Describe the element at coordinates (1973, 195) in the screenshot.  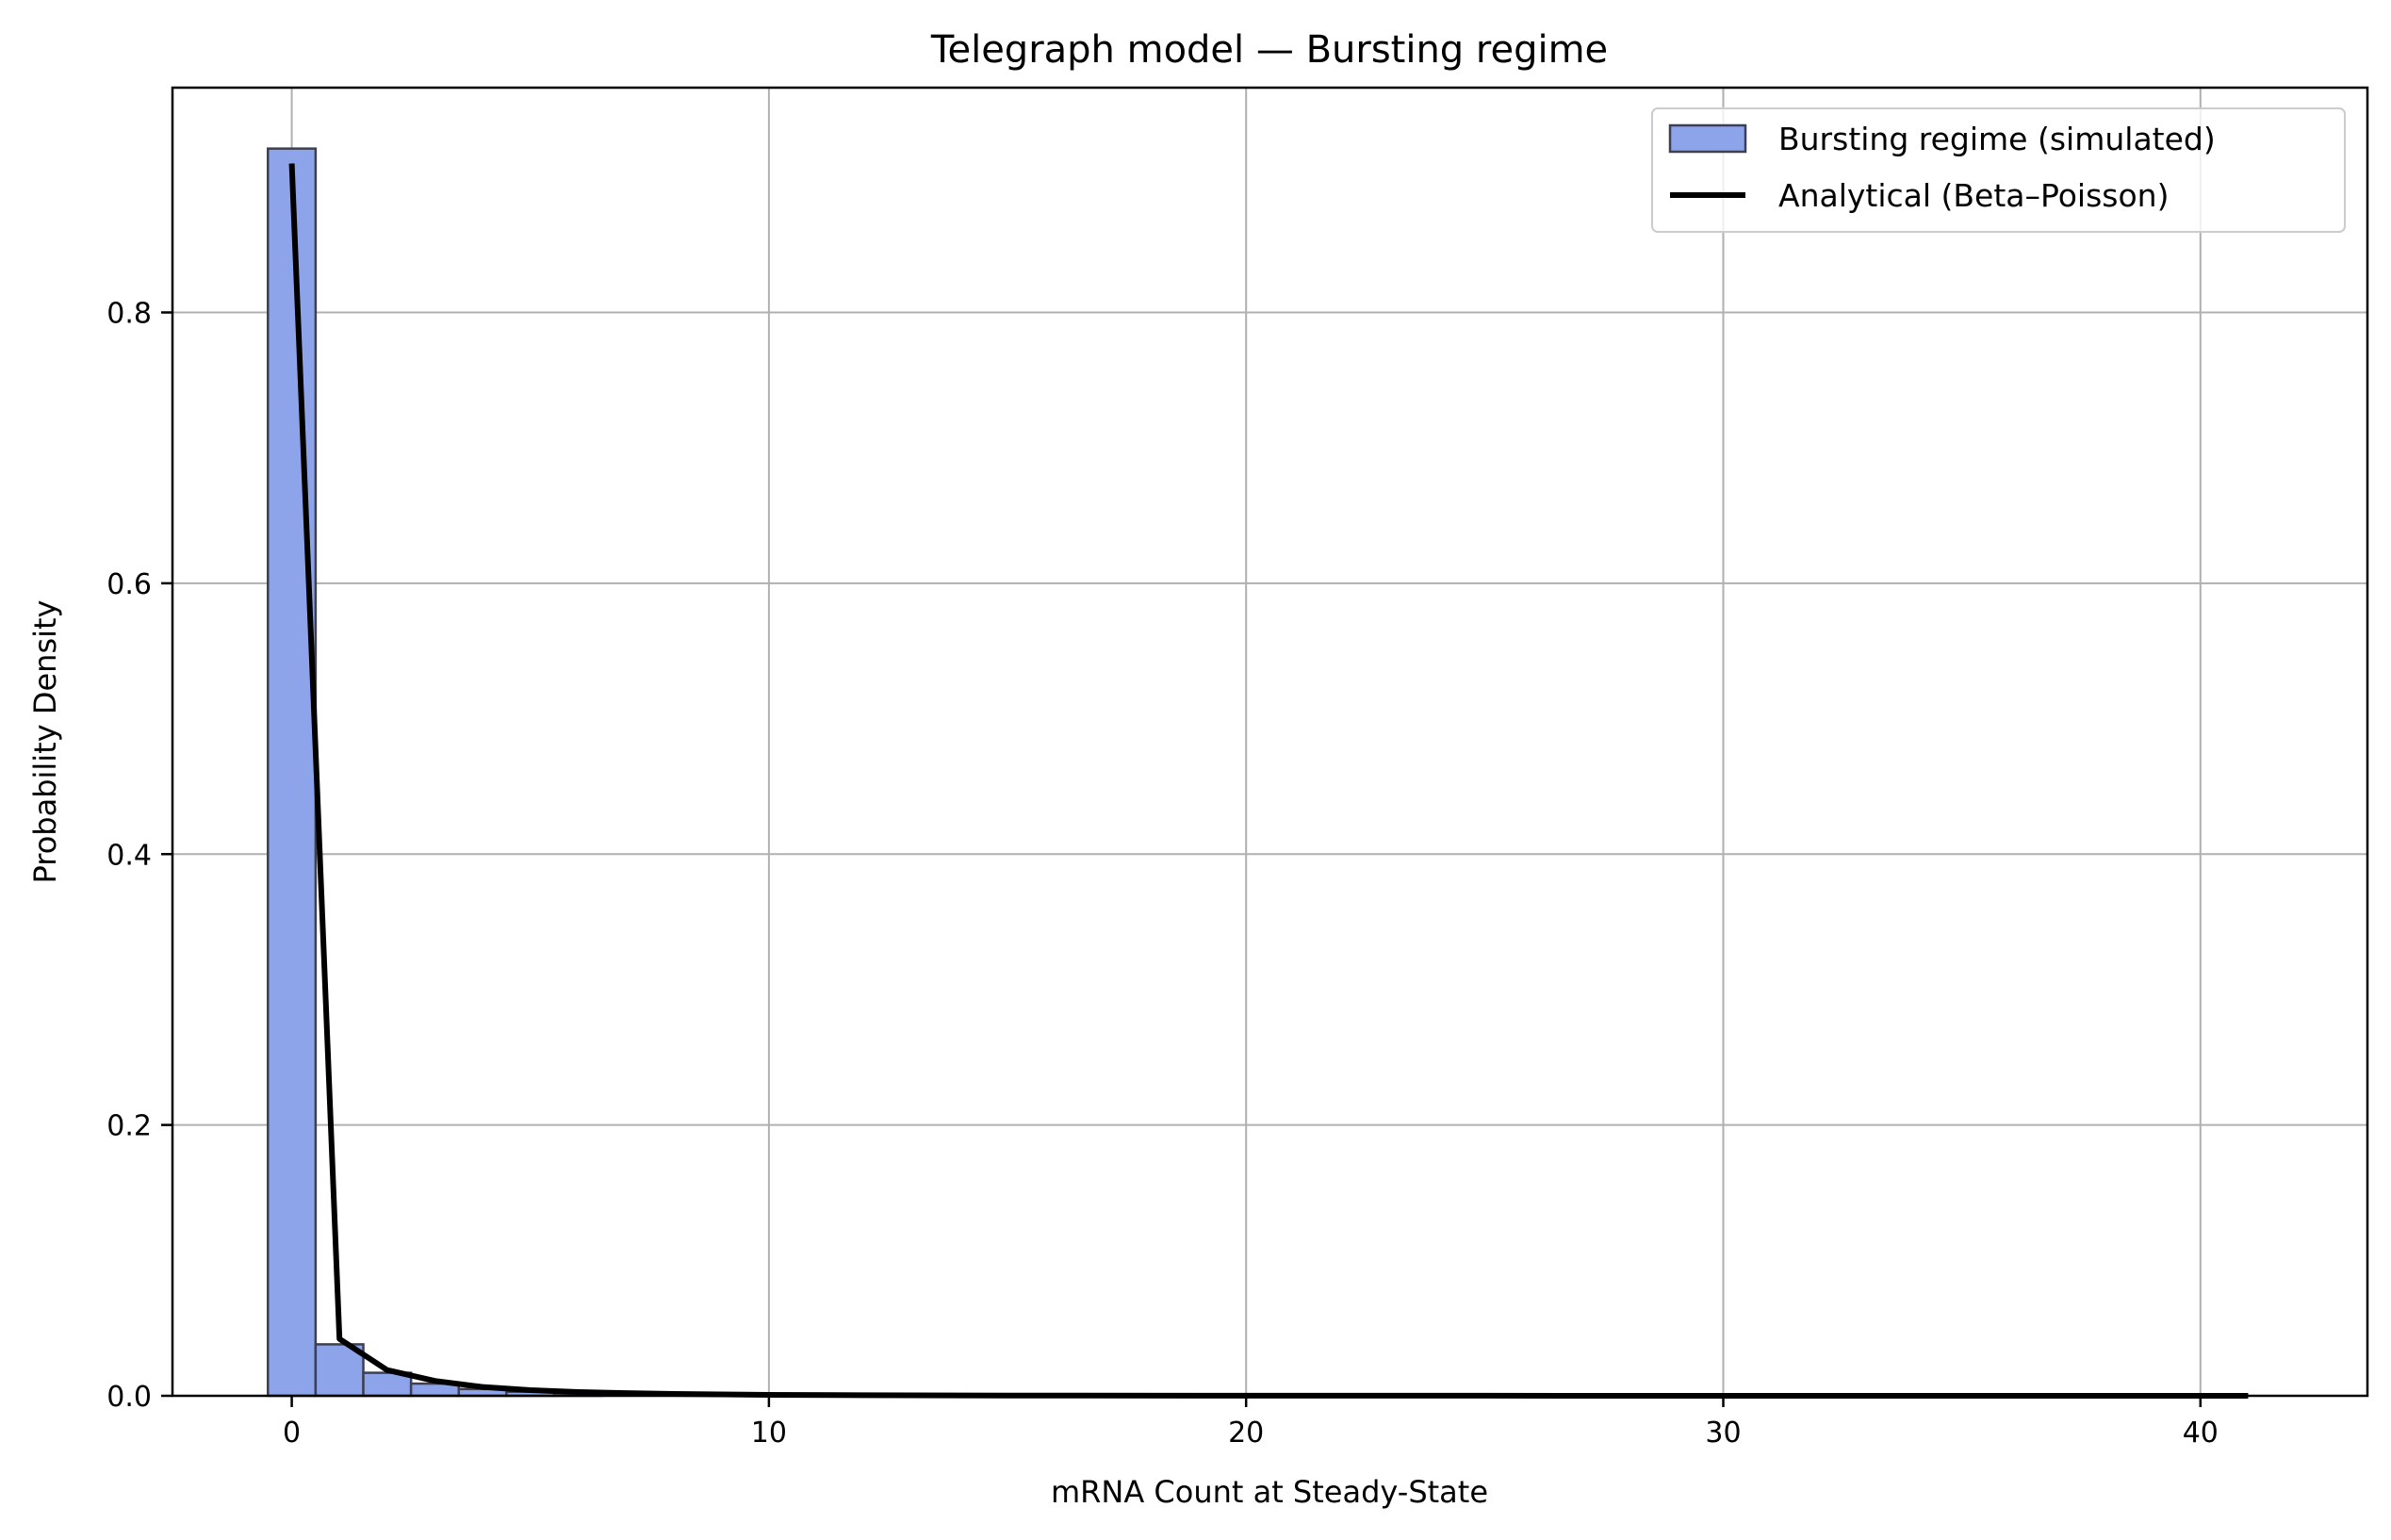
I see `legend-label-line: Analytical (Beta–Poisson)` at that location.